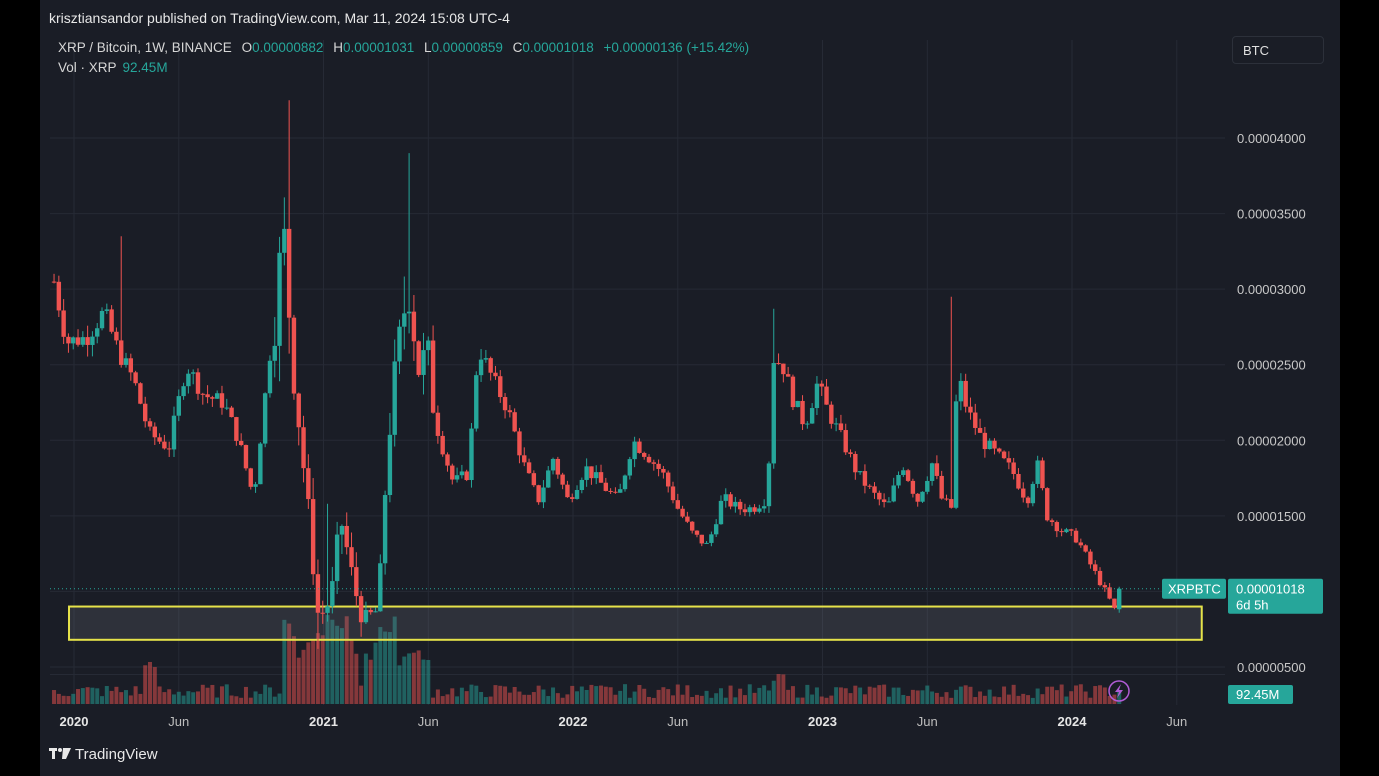  I want to click on y-tick-label: 0.00003000, so click(1271, 289).